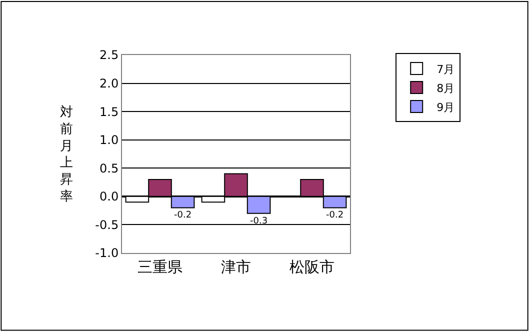  Describe the element at coordinates (109, 111) in the screenshot. I see `y-tick-label: 1.5` at that location.